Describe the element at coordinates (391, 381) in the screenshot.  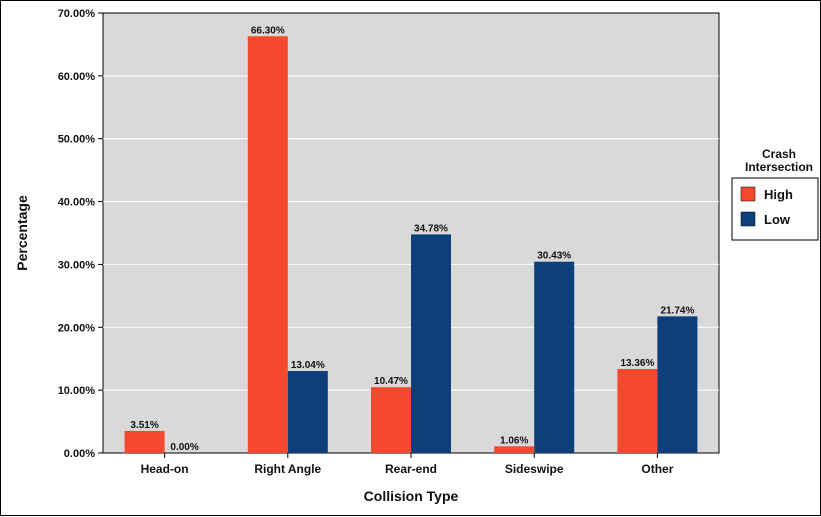
I see `data-label: 10.47%` at that location.